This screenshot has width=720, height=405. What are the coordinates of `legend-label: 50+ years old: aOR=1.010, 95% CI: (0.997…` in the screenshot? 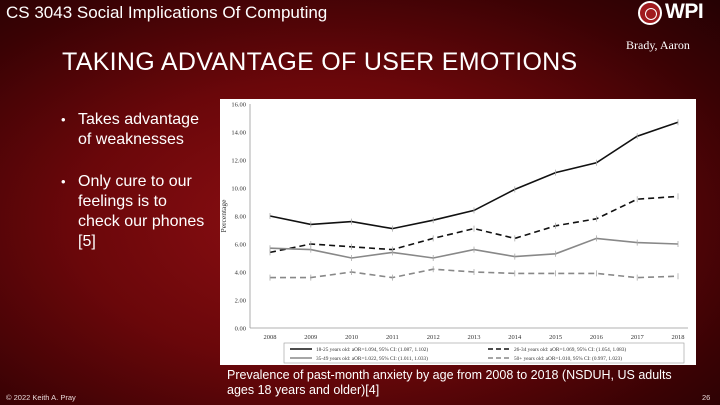 It's located at (568, 358).